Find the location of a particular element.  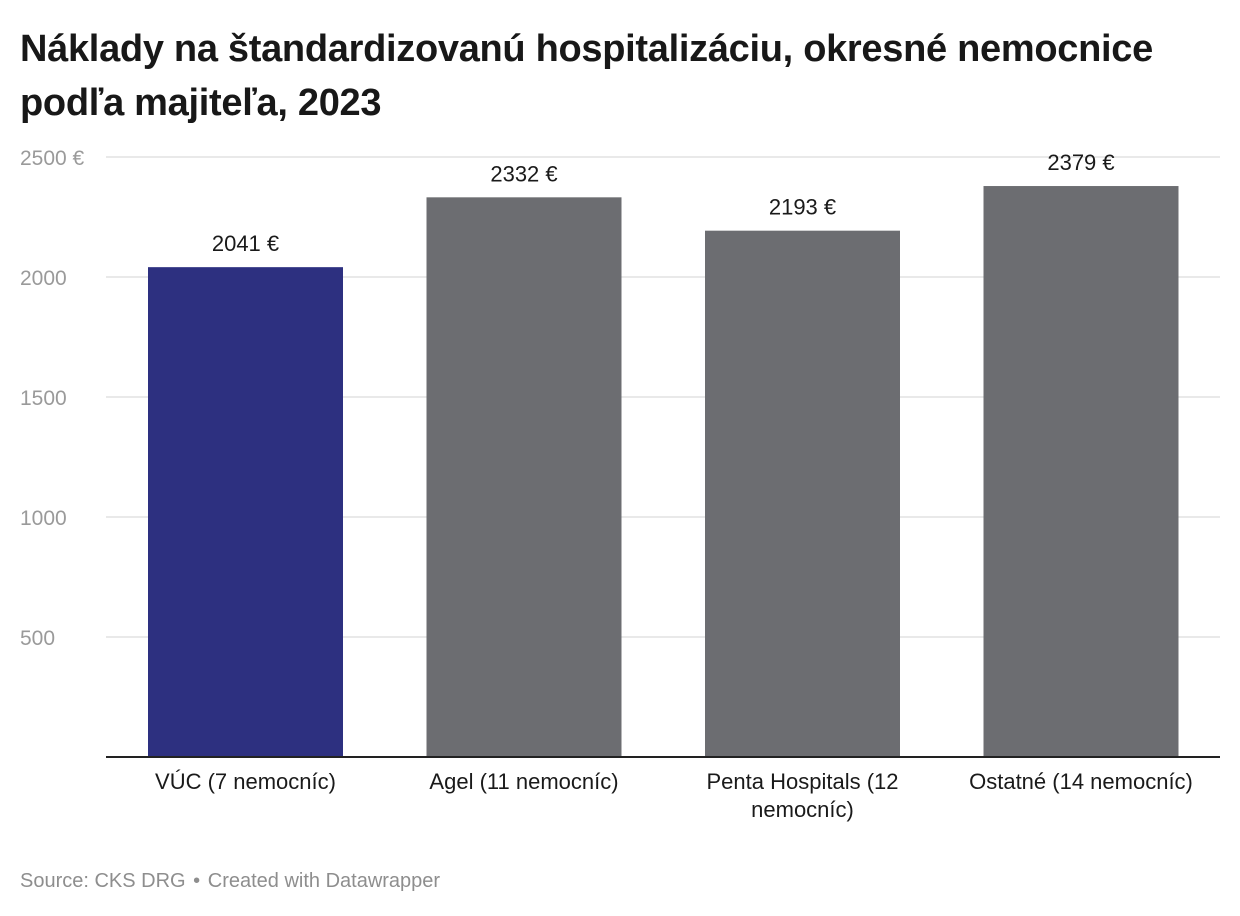

x-tick-label: Agel (11 nemocníc) is located at coordinates (523, 781).